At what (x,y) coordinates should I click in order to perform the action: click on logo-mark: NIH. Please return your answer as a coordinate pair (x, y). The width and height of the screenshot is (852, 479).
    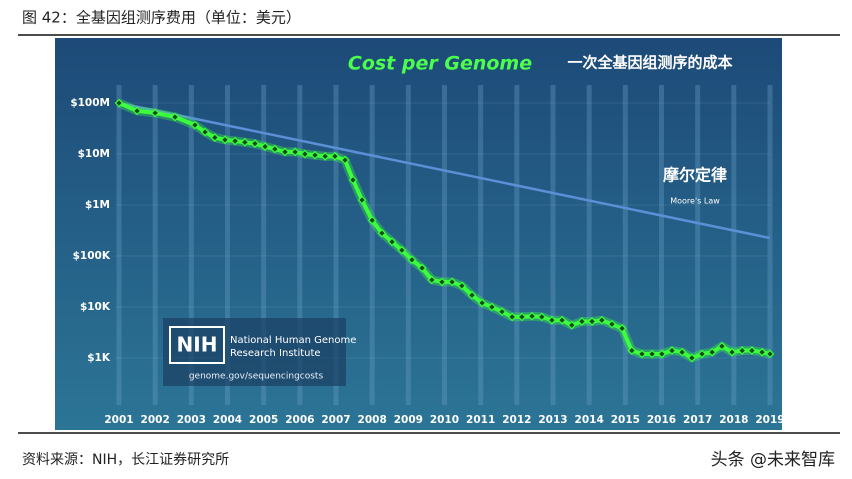
    Looking at the image, I should click on (197, 345).